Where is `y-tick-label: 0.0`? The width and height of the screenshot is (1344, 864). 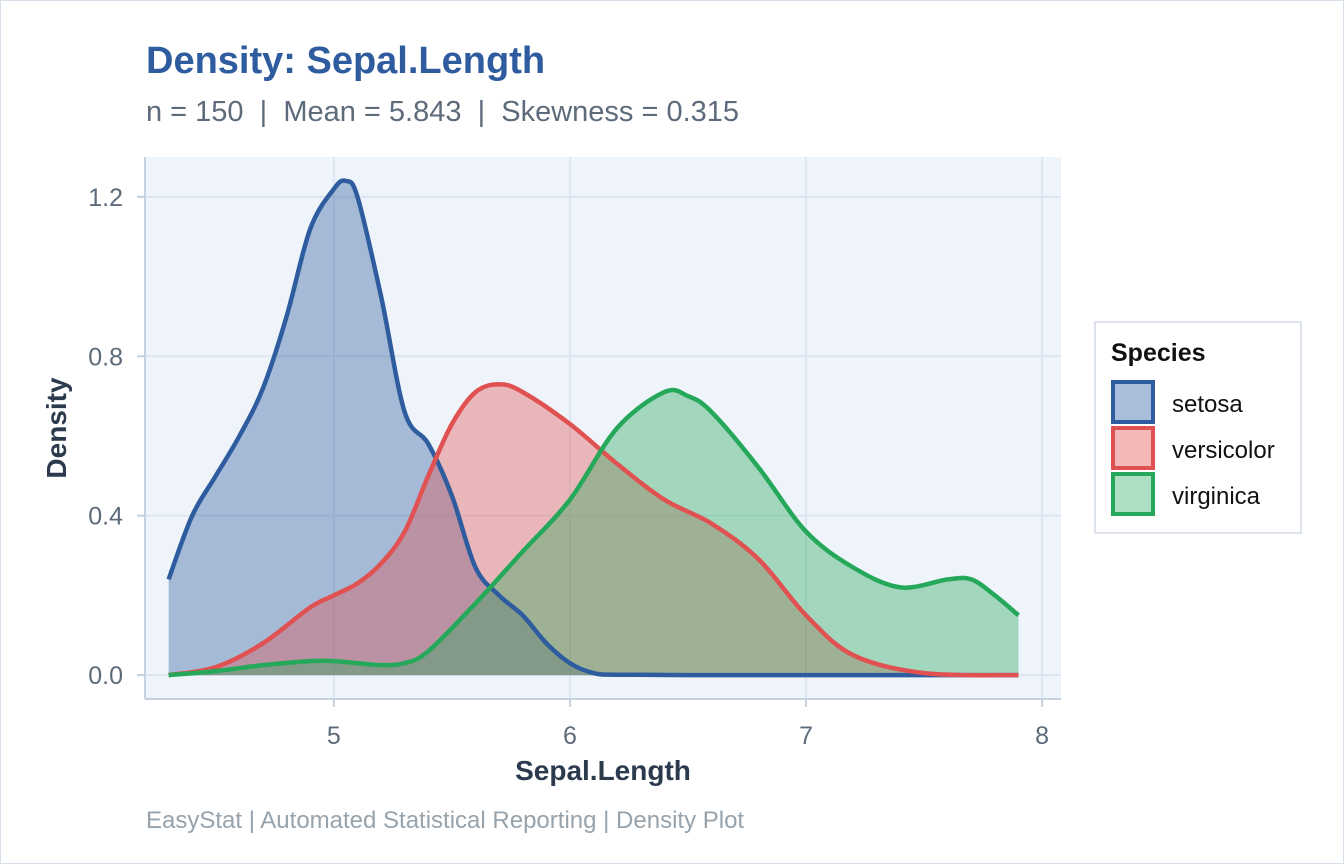
y-tick-label: 0.0 is located at coordinates (105, 676).